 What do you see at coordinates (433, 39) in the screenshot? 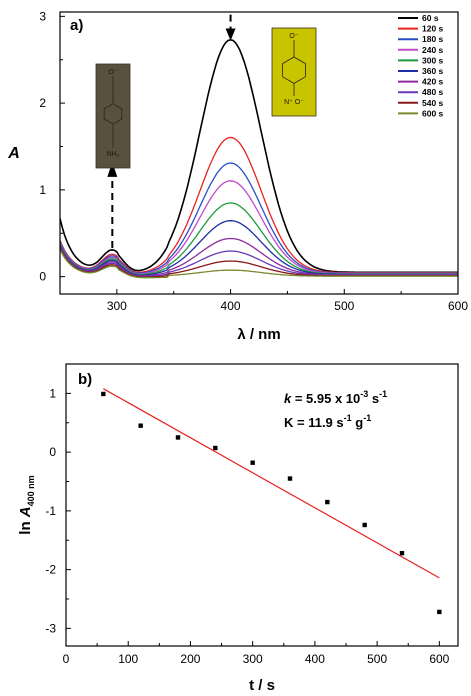
I see `legend-label-180s: 180 s` at bounding box center [433, 39].